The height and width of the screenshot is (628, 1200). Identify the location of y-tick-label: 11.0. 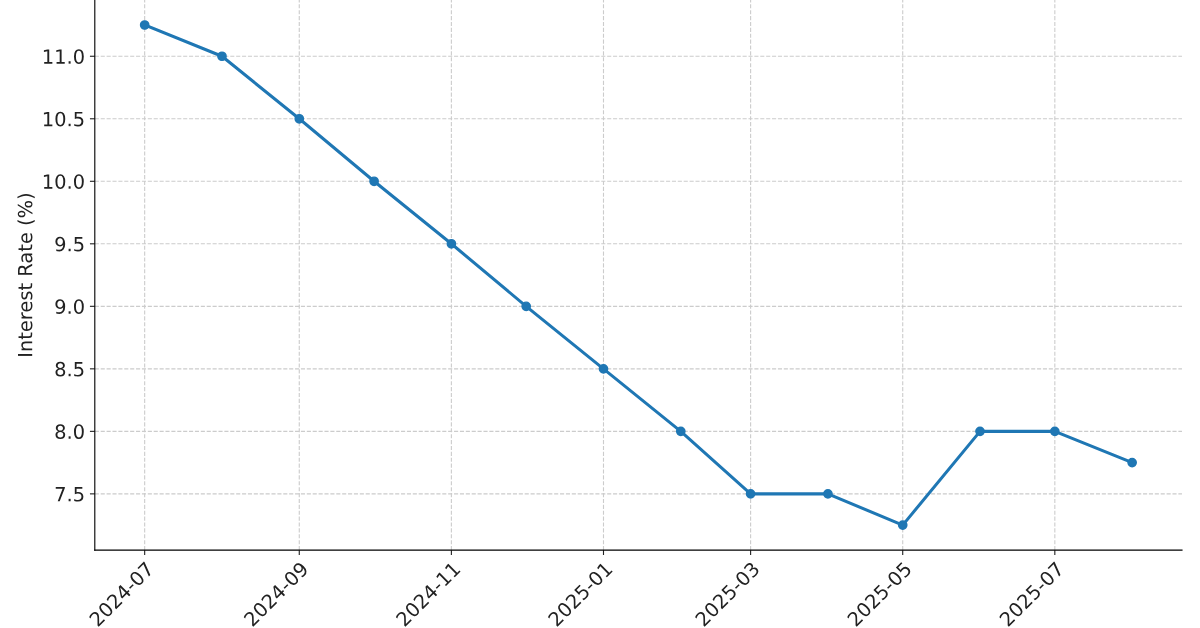
(63, 56).